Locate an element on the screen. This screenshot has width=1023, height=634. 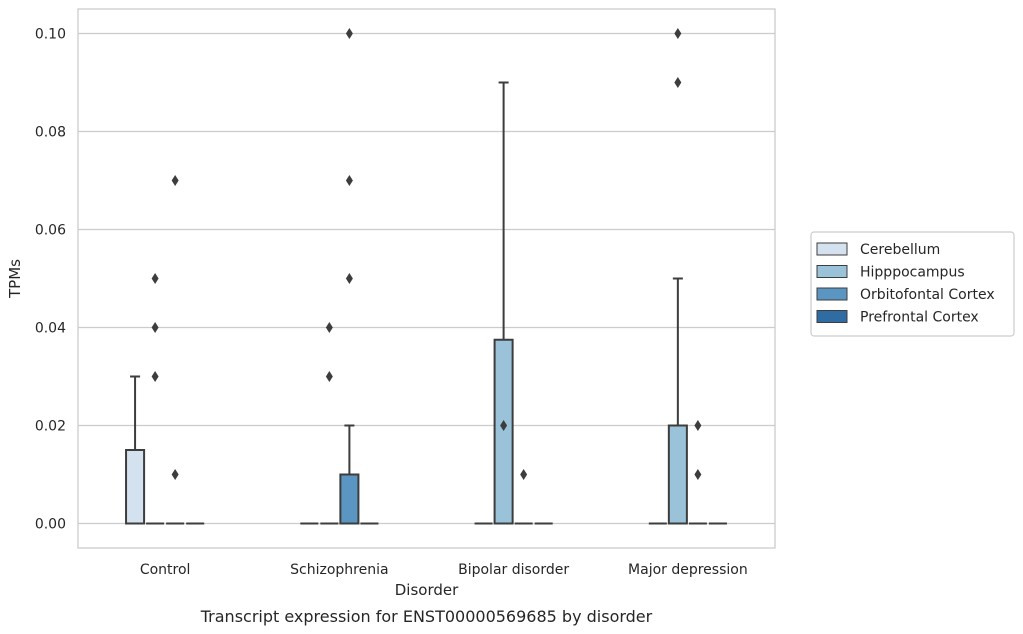
legend-label: Hipppocampus is located at coordinates (912, 273).